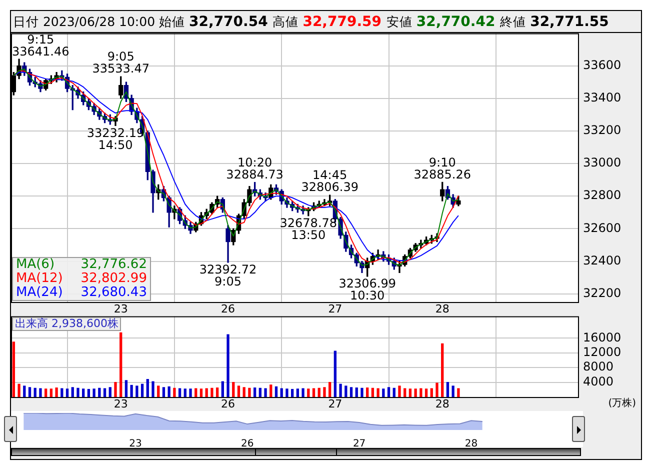  I want to click on y-tick-label: 33400, so click(602, 97).